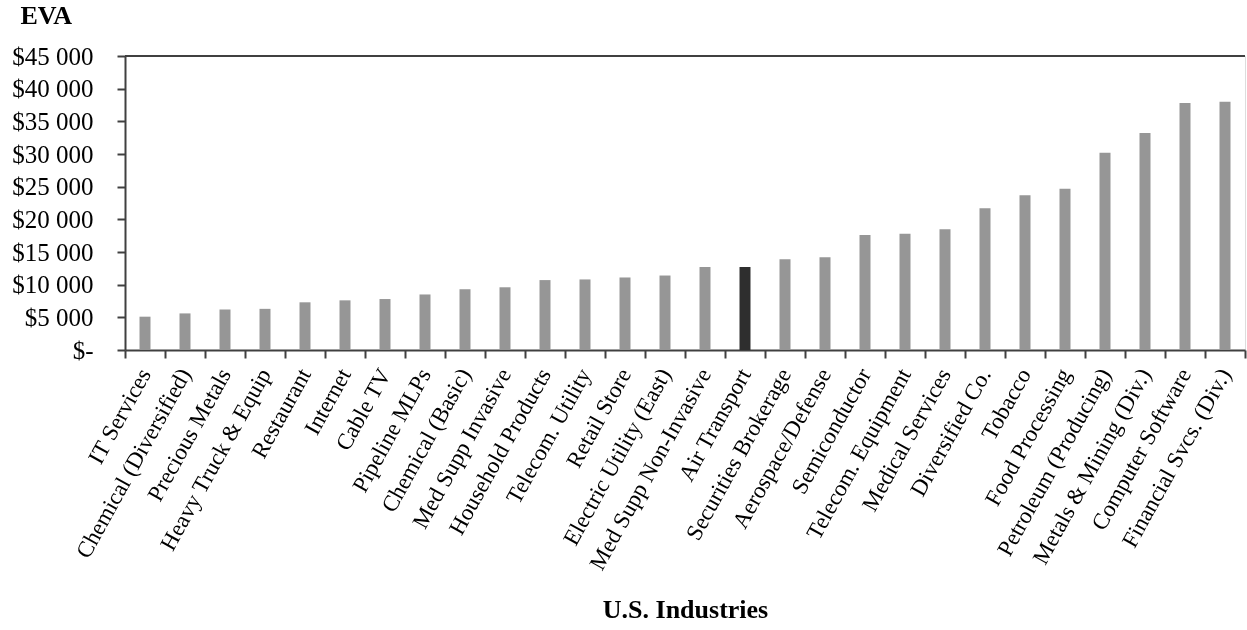 The image size is (1247, 630). I want to click on y-tick-label: $15 000, so click(53, 252).